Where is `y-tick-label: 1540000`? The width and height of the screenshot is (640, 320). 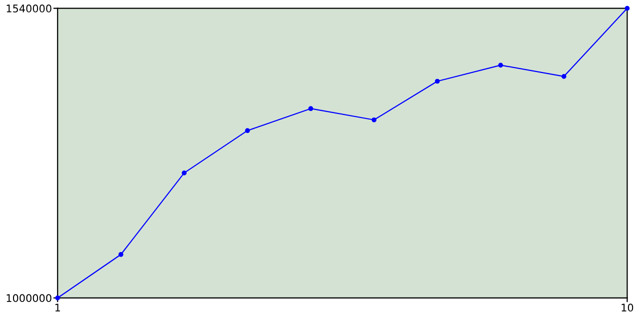 y-tick-label: 1540000 is located at coordinates (29, 8).